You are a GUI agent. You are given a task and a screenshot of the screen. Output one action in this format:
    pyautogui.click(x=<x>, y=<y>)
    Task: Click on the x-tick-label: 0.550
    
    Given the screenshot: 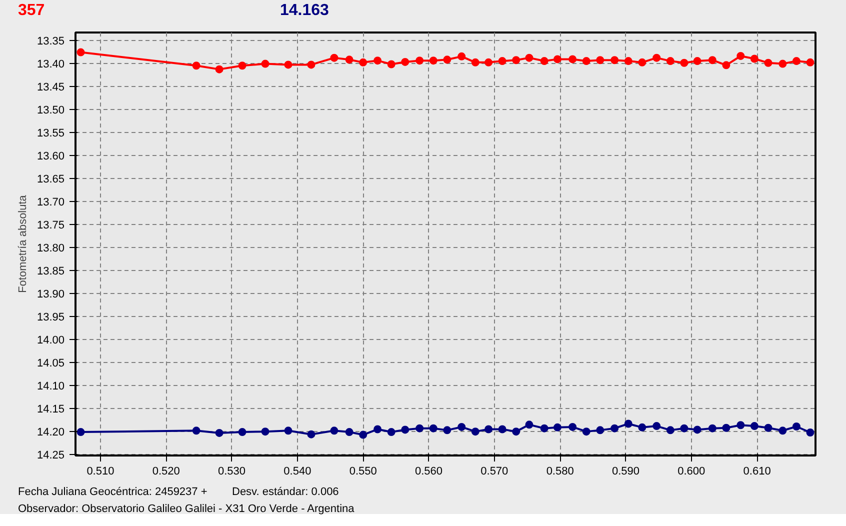 What is the action you would take?
    pyautogui.click(x=363, y=472)
    